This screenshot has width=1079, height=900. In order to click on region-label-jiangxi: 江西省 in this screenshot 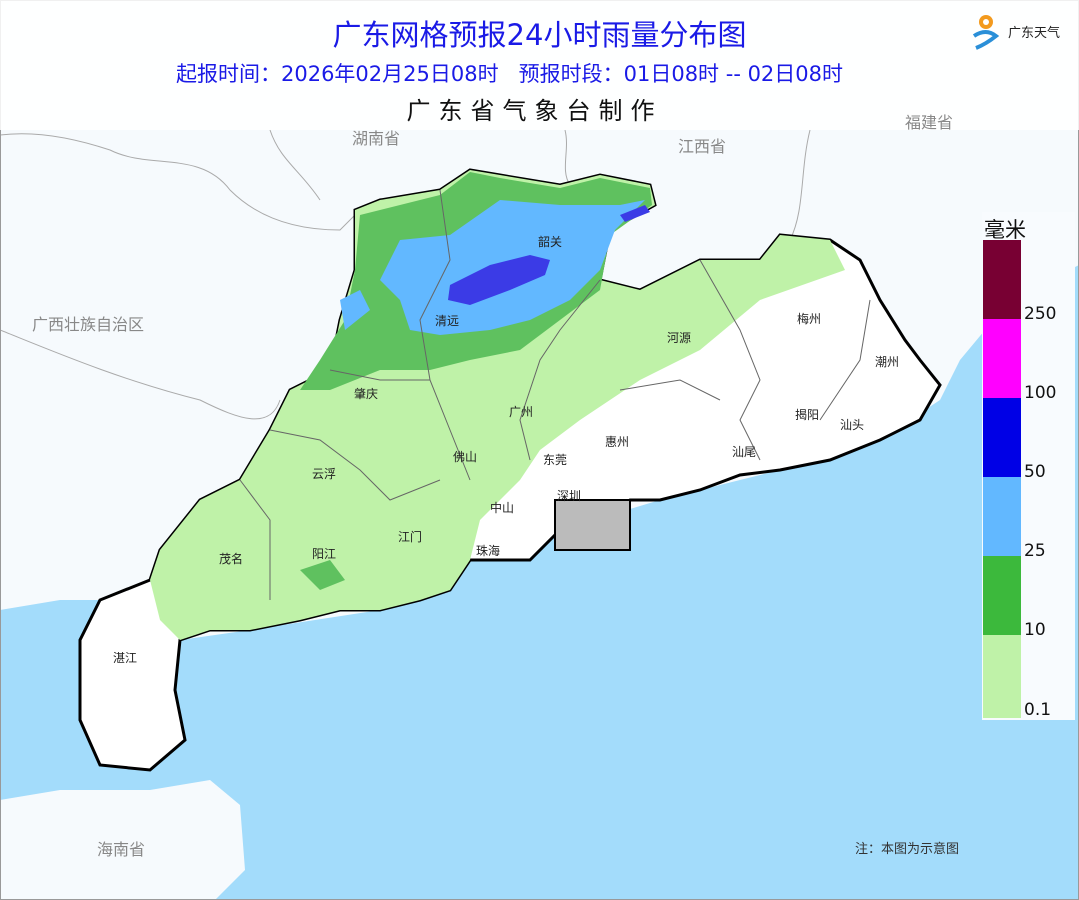, I will do `click(702, 146)`.